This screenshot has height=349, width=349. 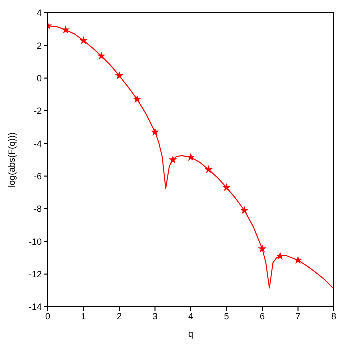 What do you see at coordinates (39, 79) in the screenshot?
I see `y-tick-label: 0` at bounding box center [39, 79].